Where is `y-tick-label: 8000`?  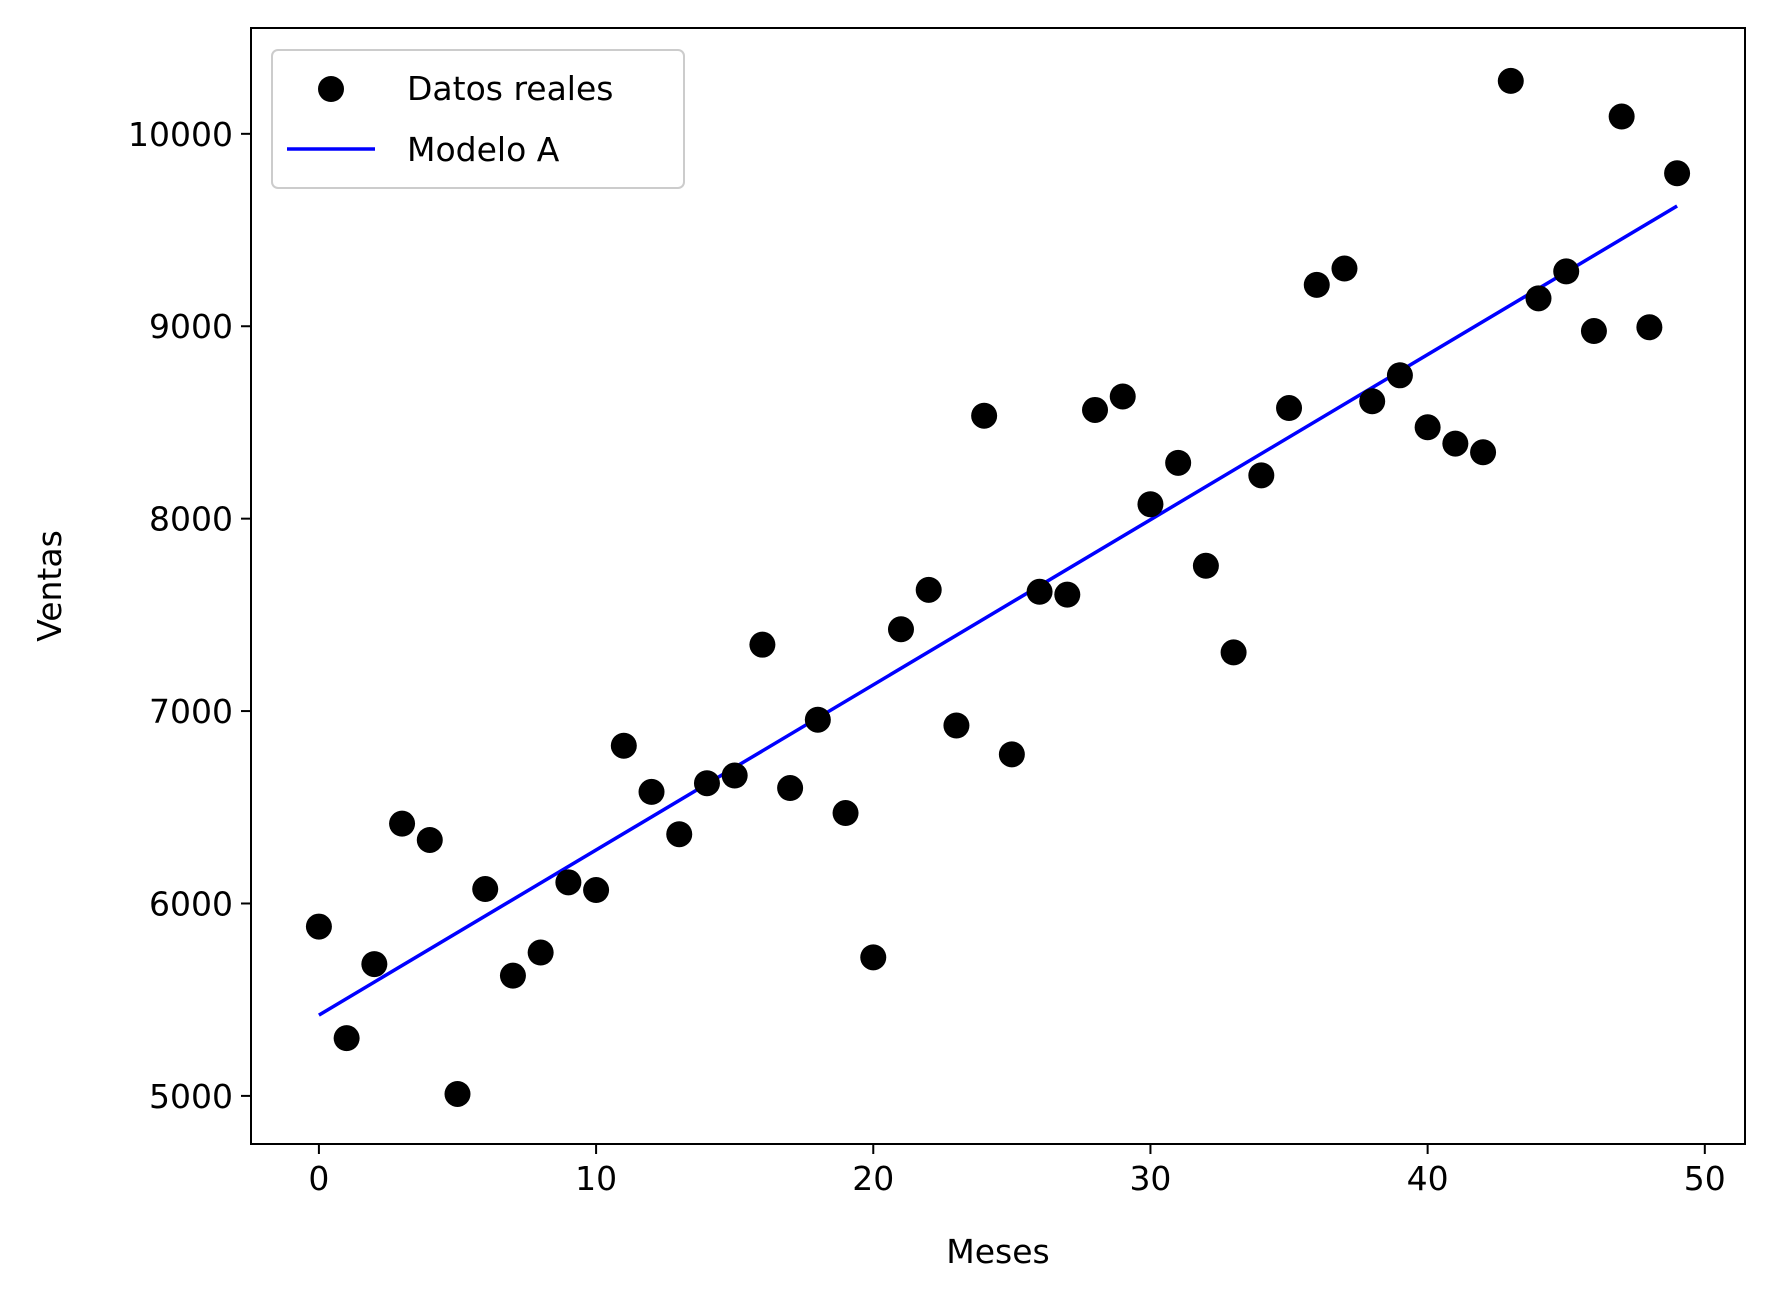 y-tick-label: 8000 is located at coordinates (191, 519).